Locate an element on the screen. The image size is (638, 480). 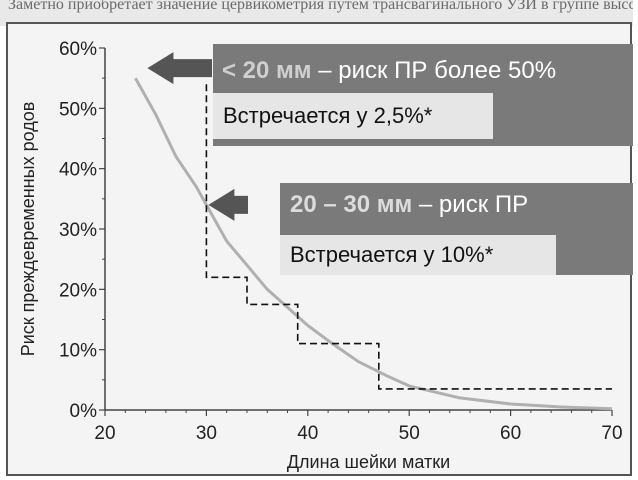
callout-2-note: Встречается у 10%* is located at coordinates (392, 254).